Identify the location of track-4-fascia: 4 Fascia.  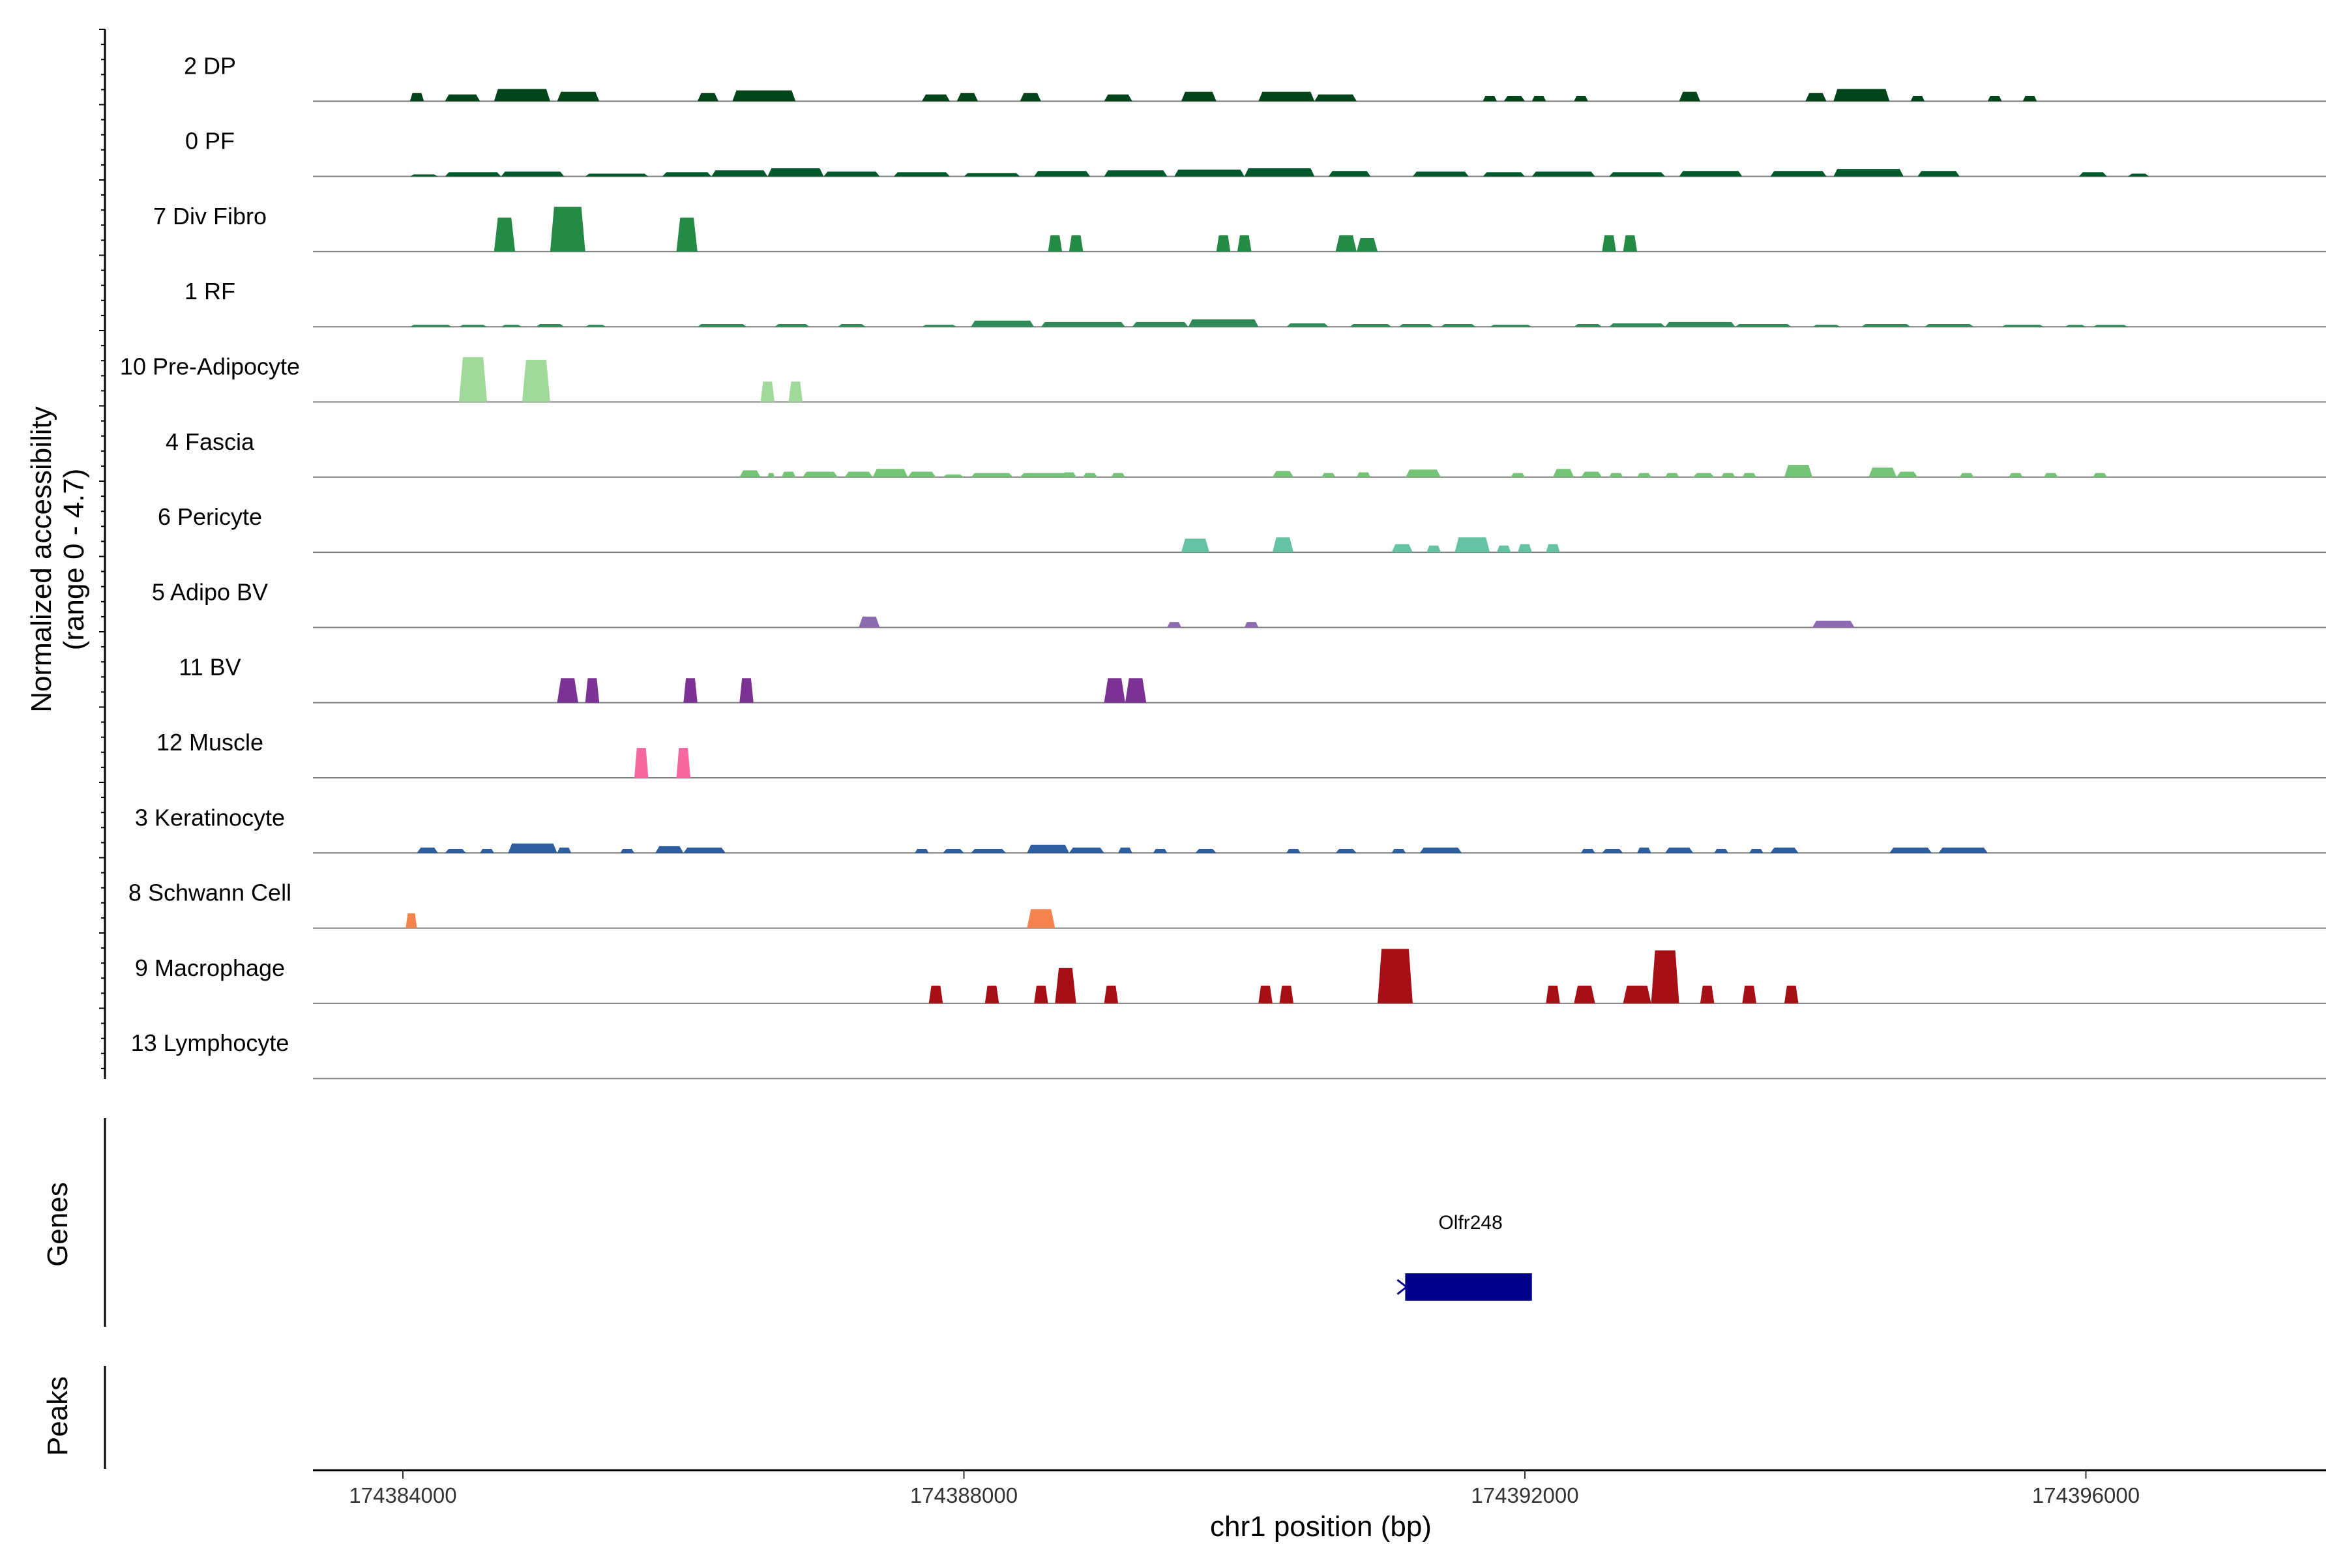
(1246, 453).